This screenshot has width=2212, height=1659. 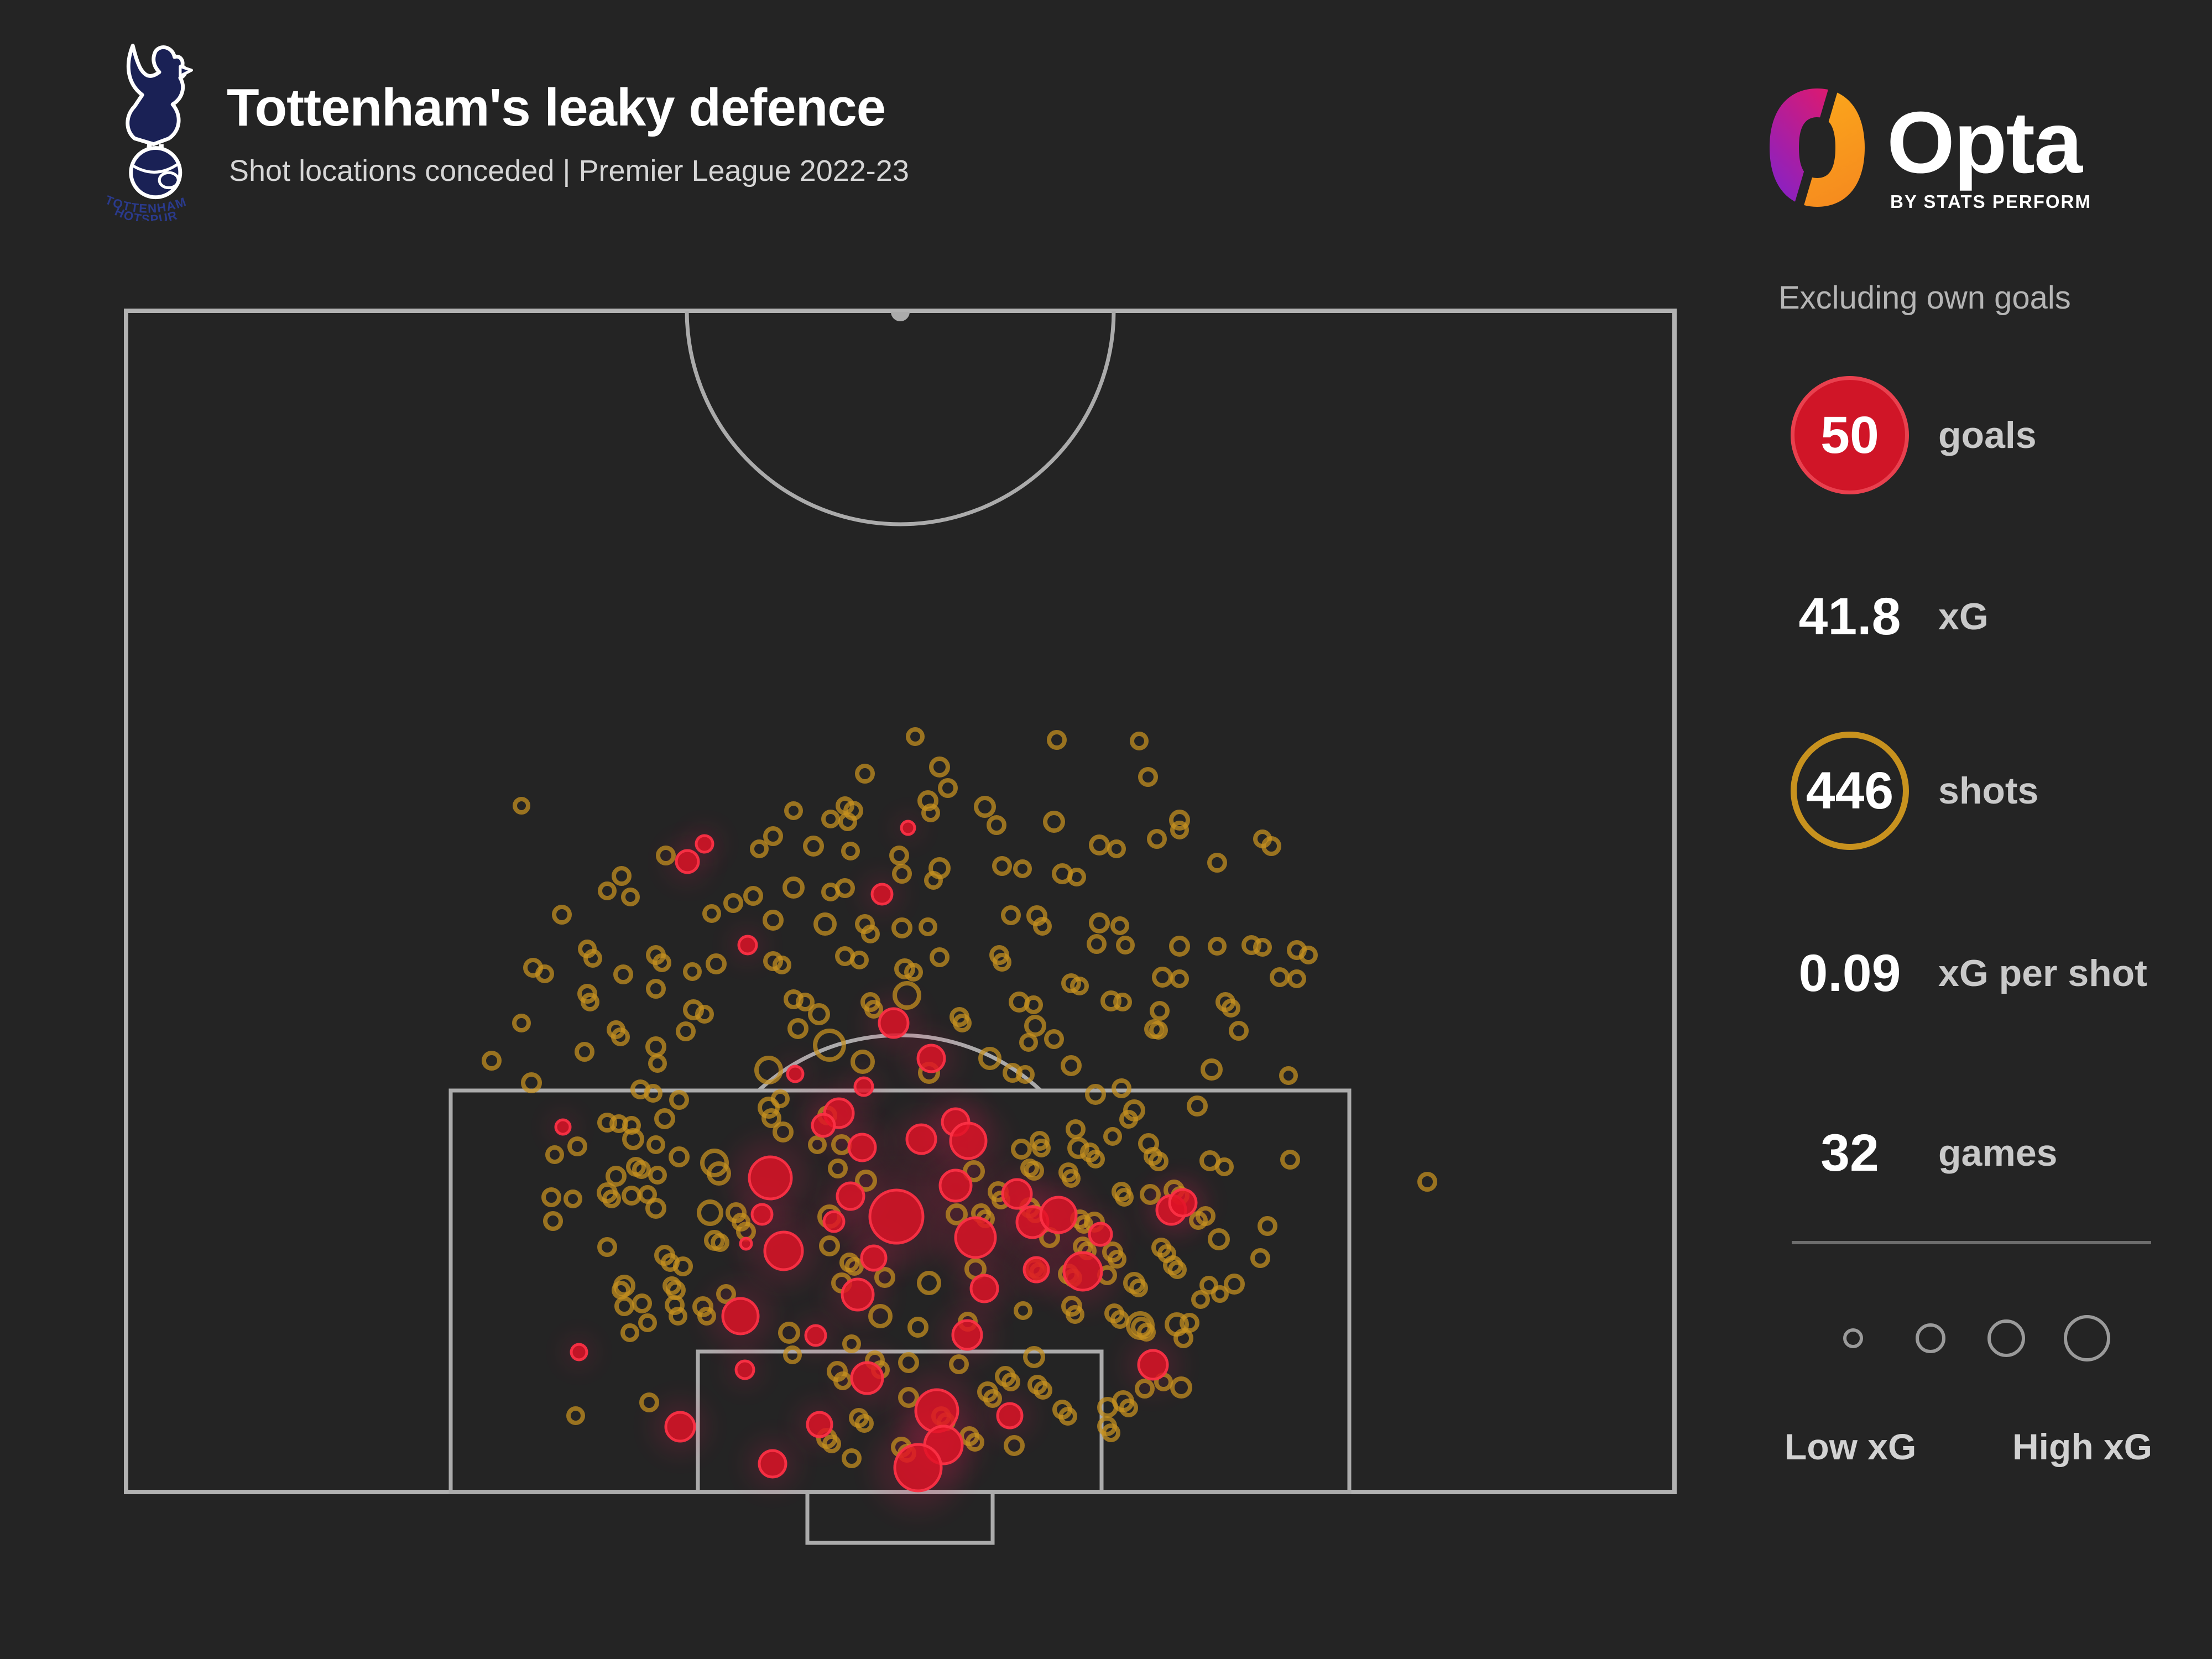 I want to click on shots-badge: 446, so click(x=1850, y=791).